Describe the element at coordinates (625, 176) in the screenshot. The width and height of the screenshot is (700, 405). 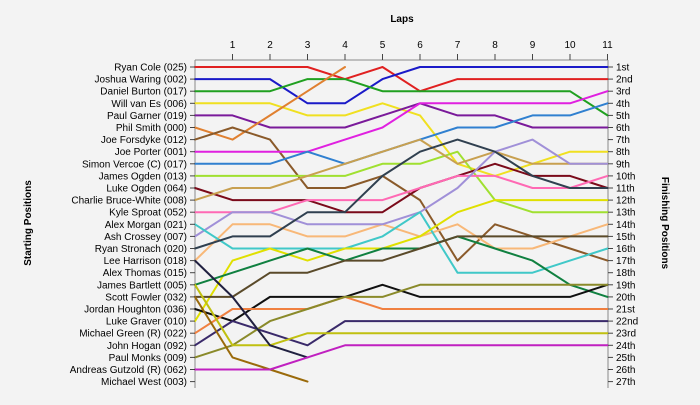
I see `finishing-position-label: 10th` at that location.